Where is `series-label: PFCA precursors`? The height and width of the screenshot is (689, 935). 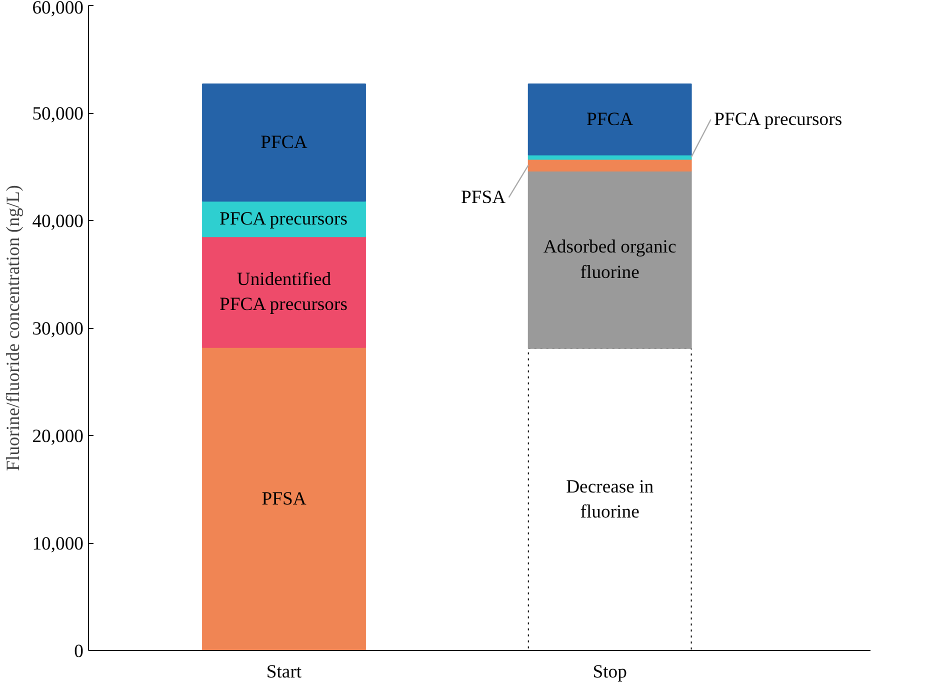
series-label: PFCA precursors is located at coordinates (283, 219).